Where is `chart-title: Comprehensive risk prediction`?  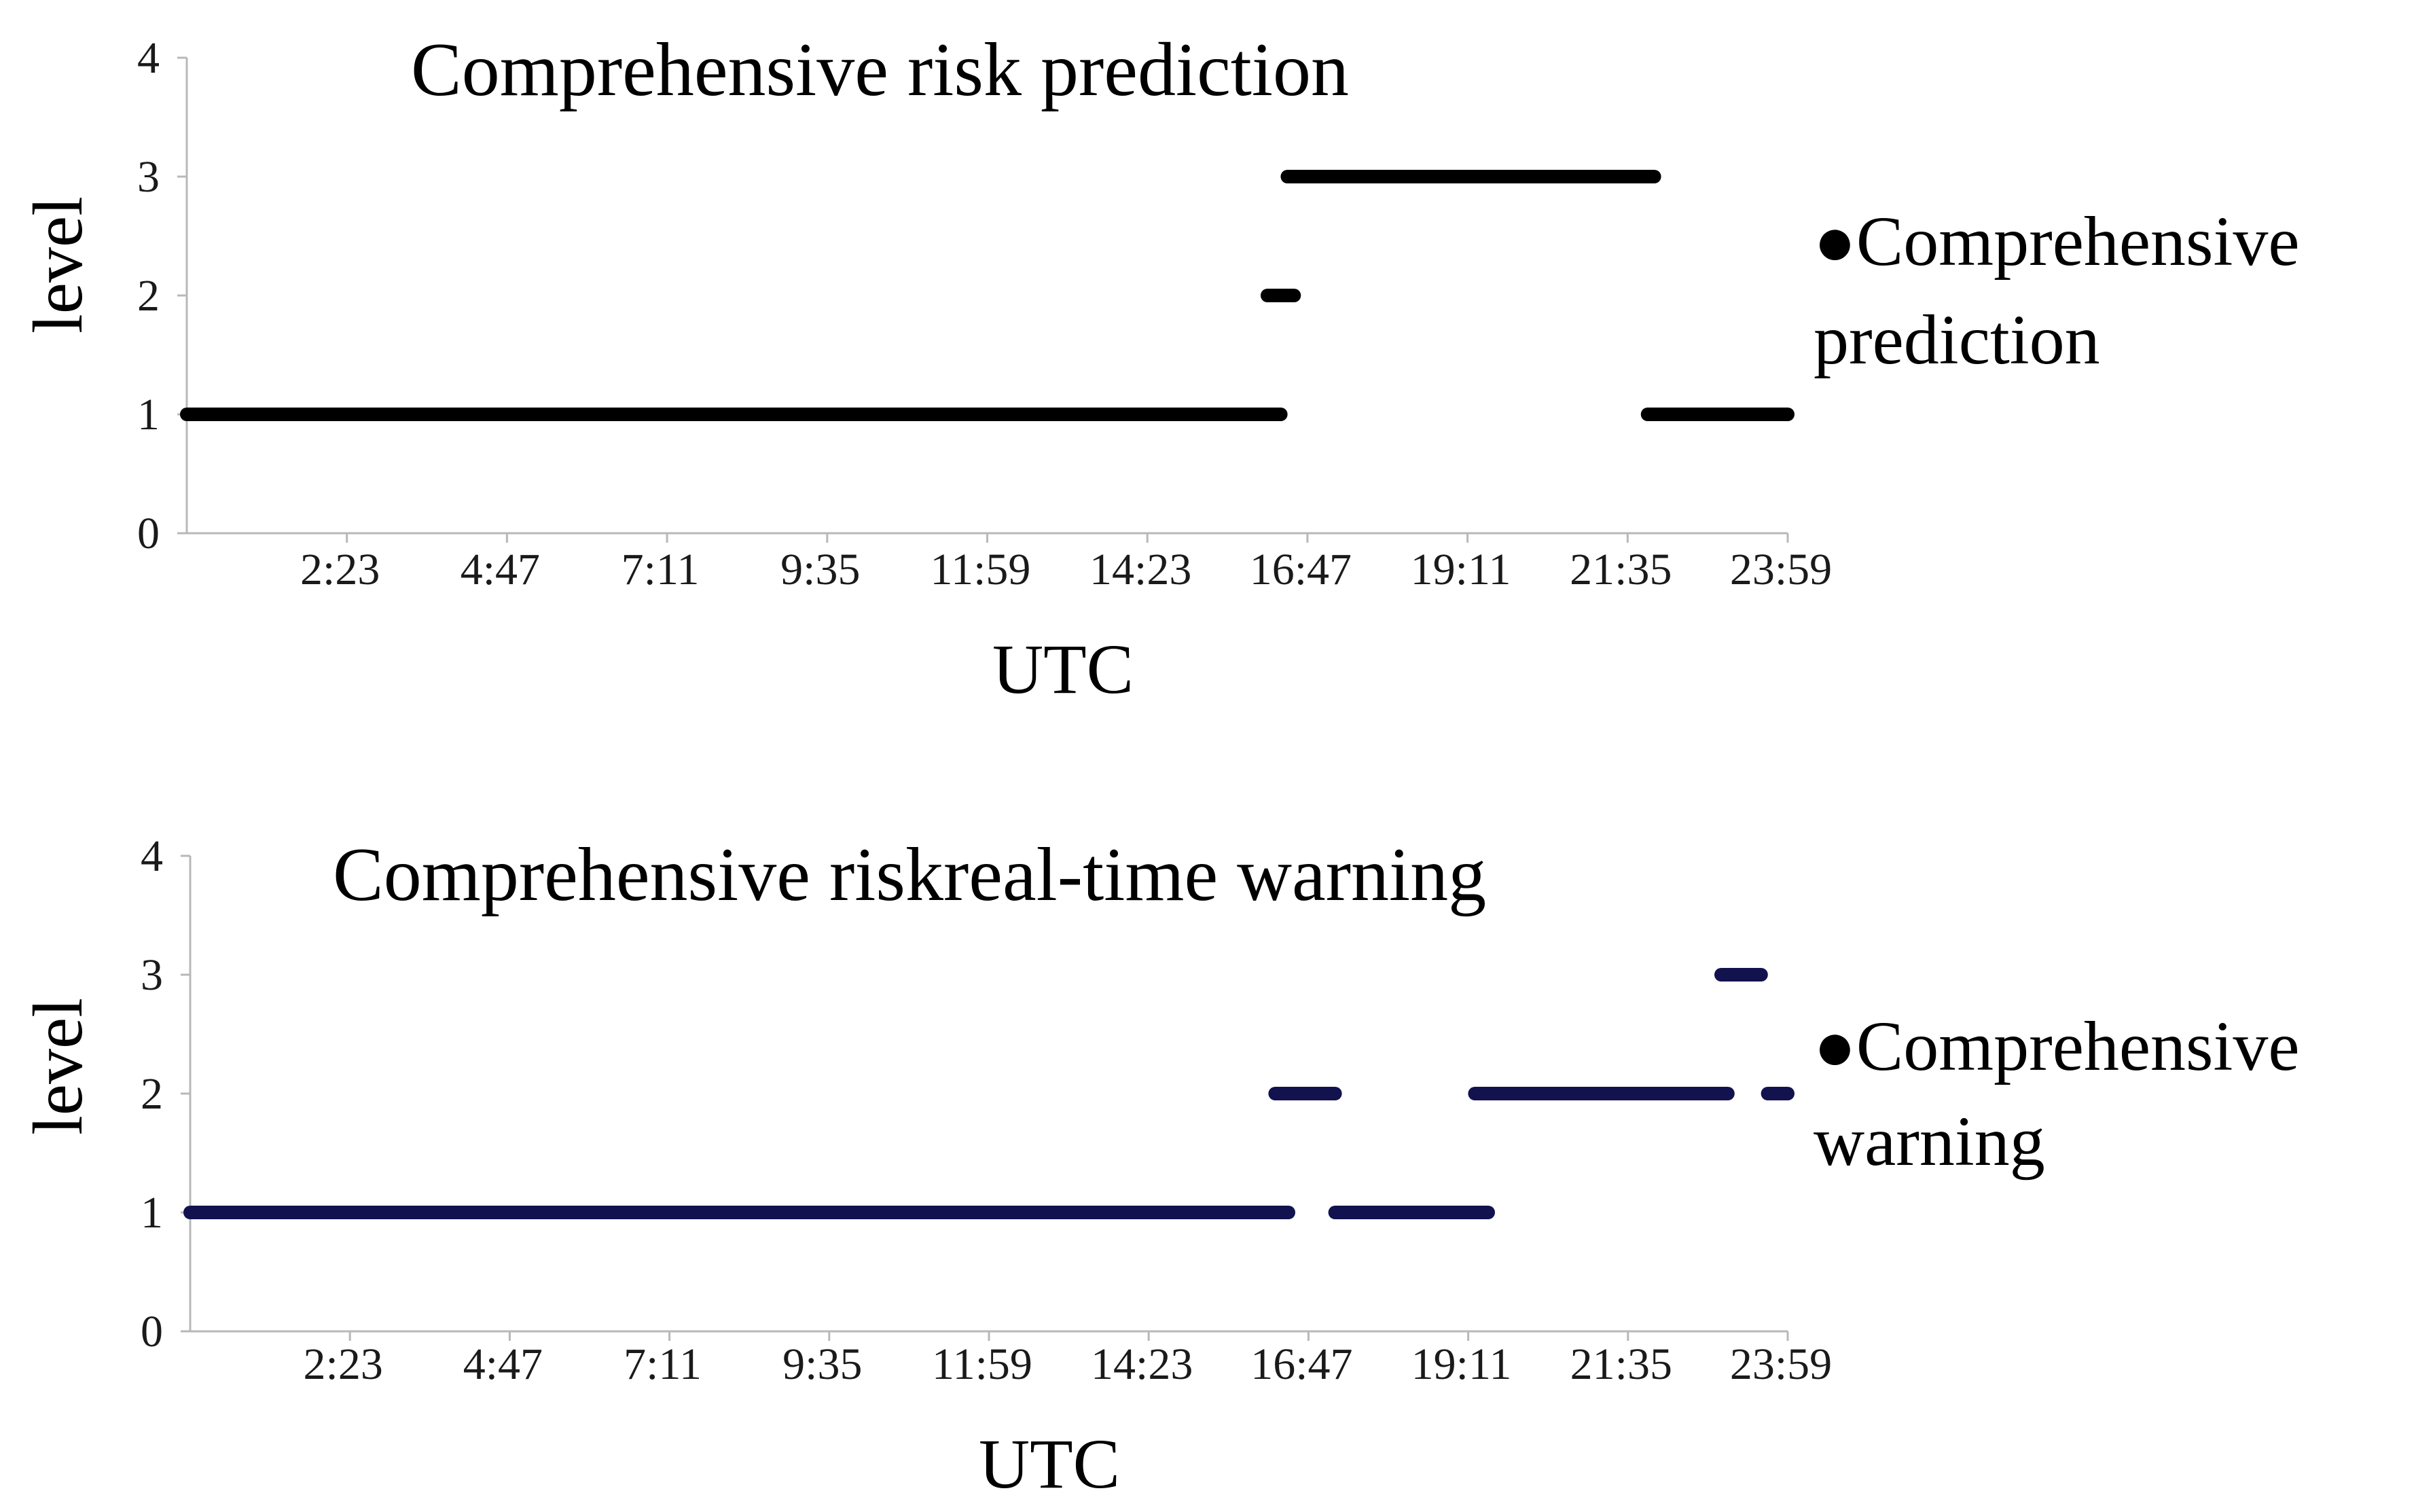
chart-title: Comprehensive risk prediction is located at coordinates (880, 70).